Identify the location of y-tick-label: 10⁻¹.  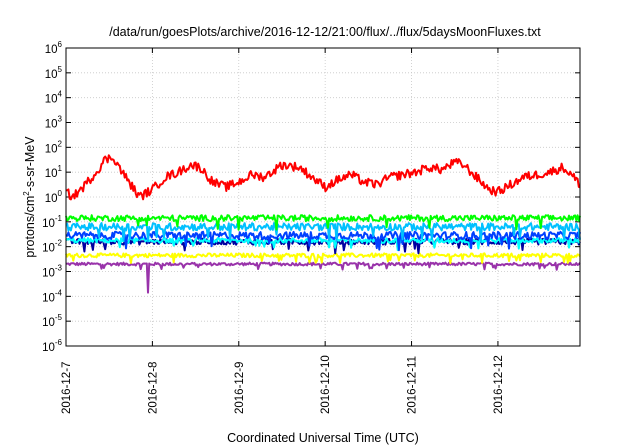
(52, 222).